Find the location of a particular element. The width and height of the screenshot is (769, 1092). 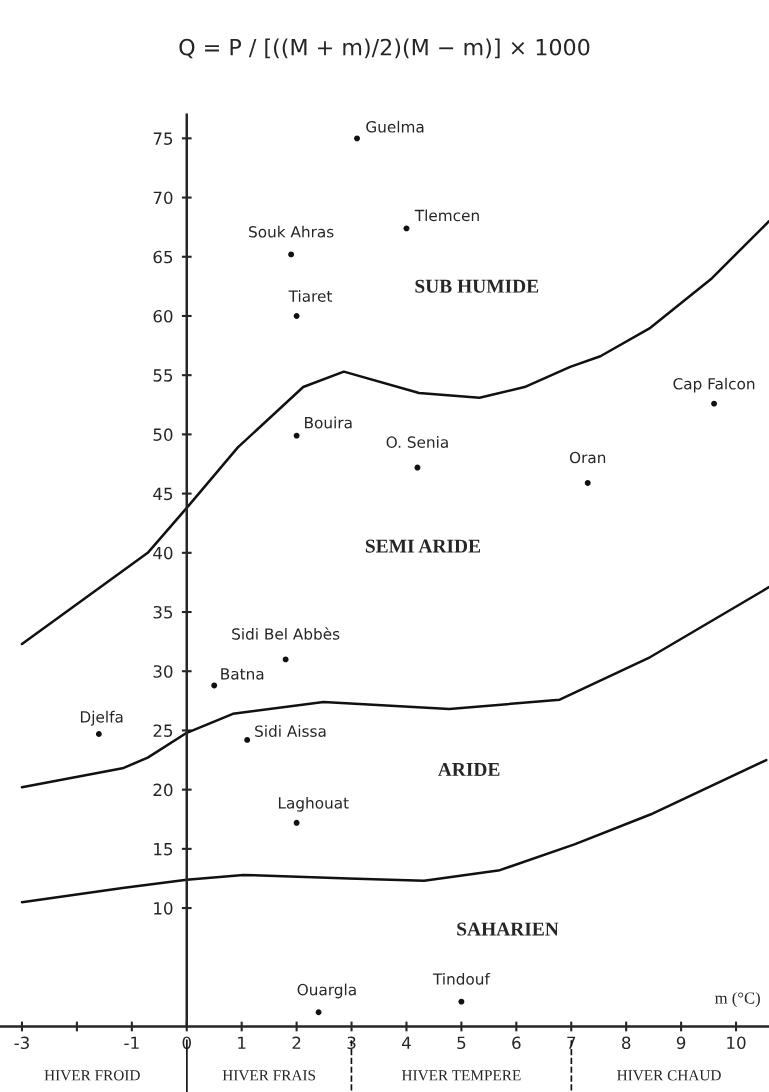

x-axis-title: m (°C) is located at coordinates (737, 999).